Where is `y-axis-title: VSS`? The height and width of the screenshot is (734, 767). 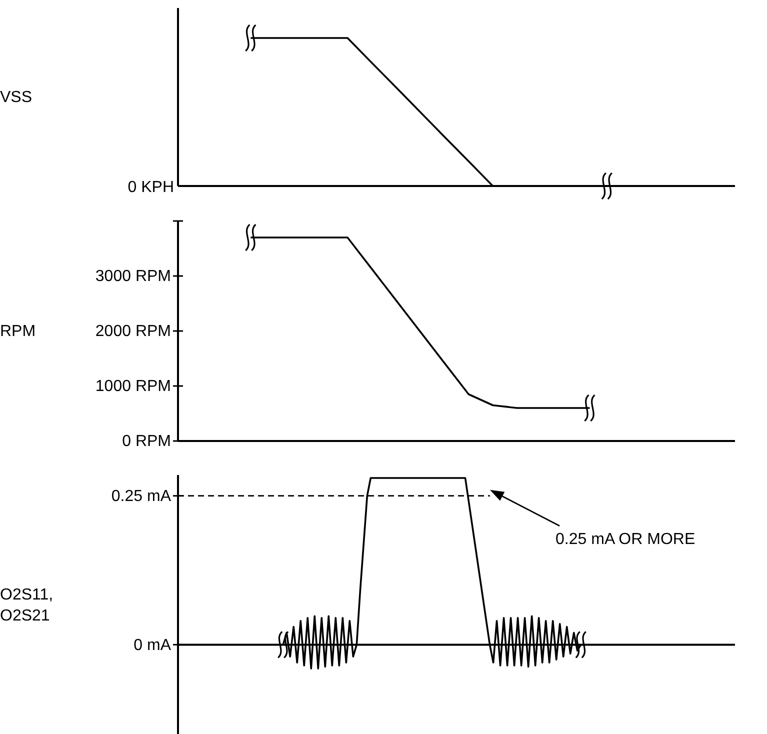 y-axis-title: VSS is located at coordinates (16, 97).